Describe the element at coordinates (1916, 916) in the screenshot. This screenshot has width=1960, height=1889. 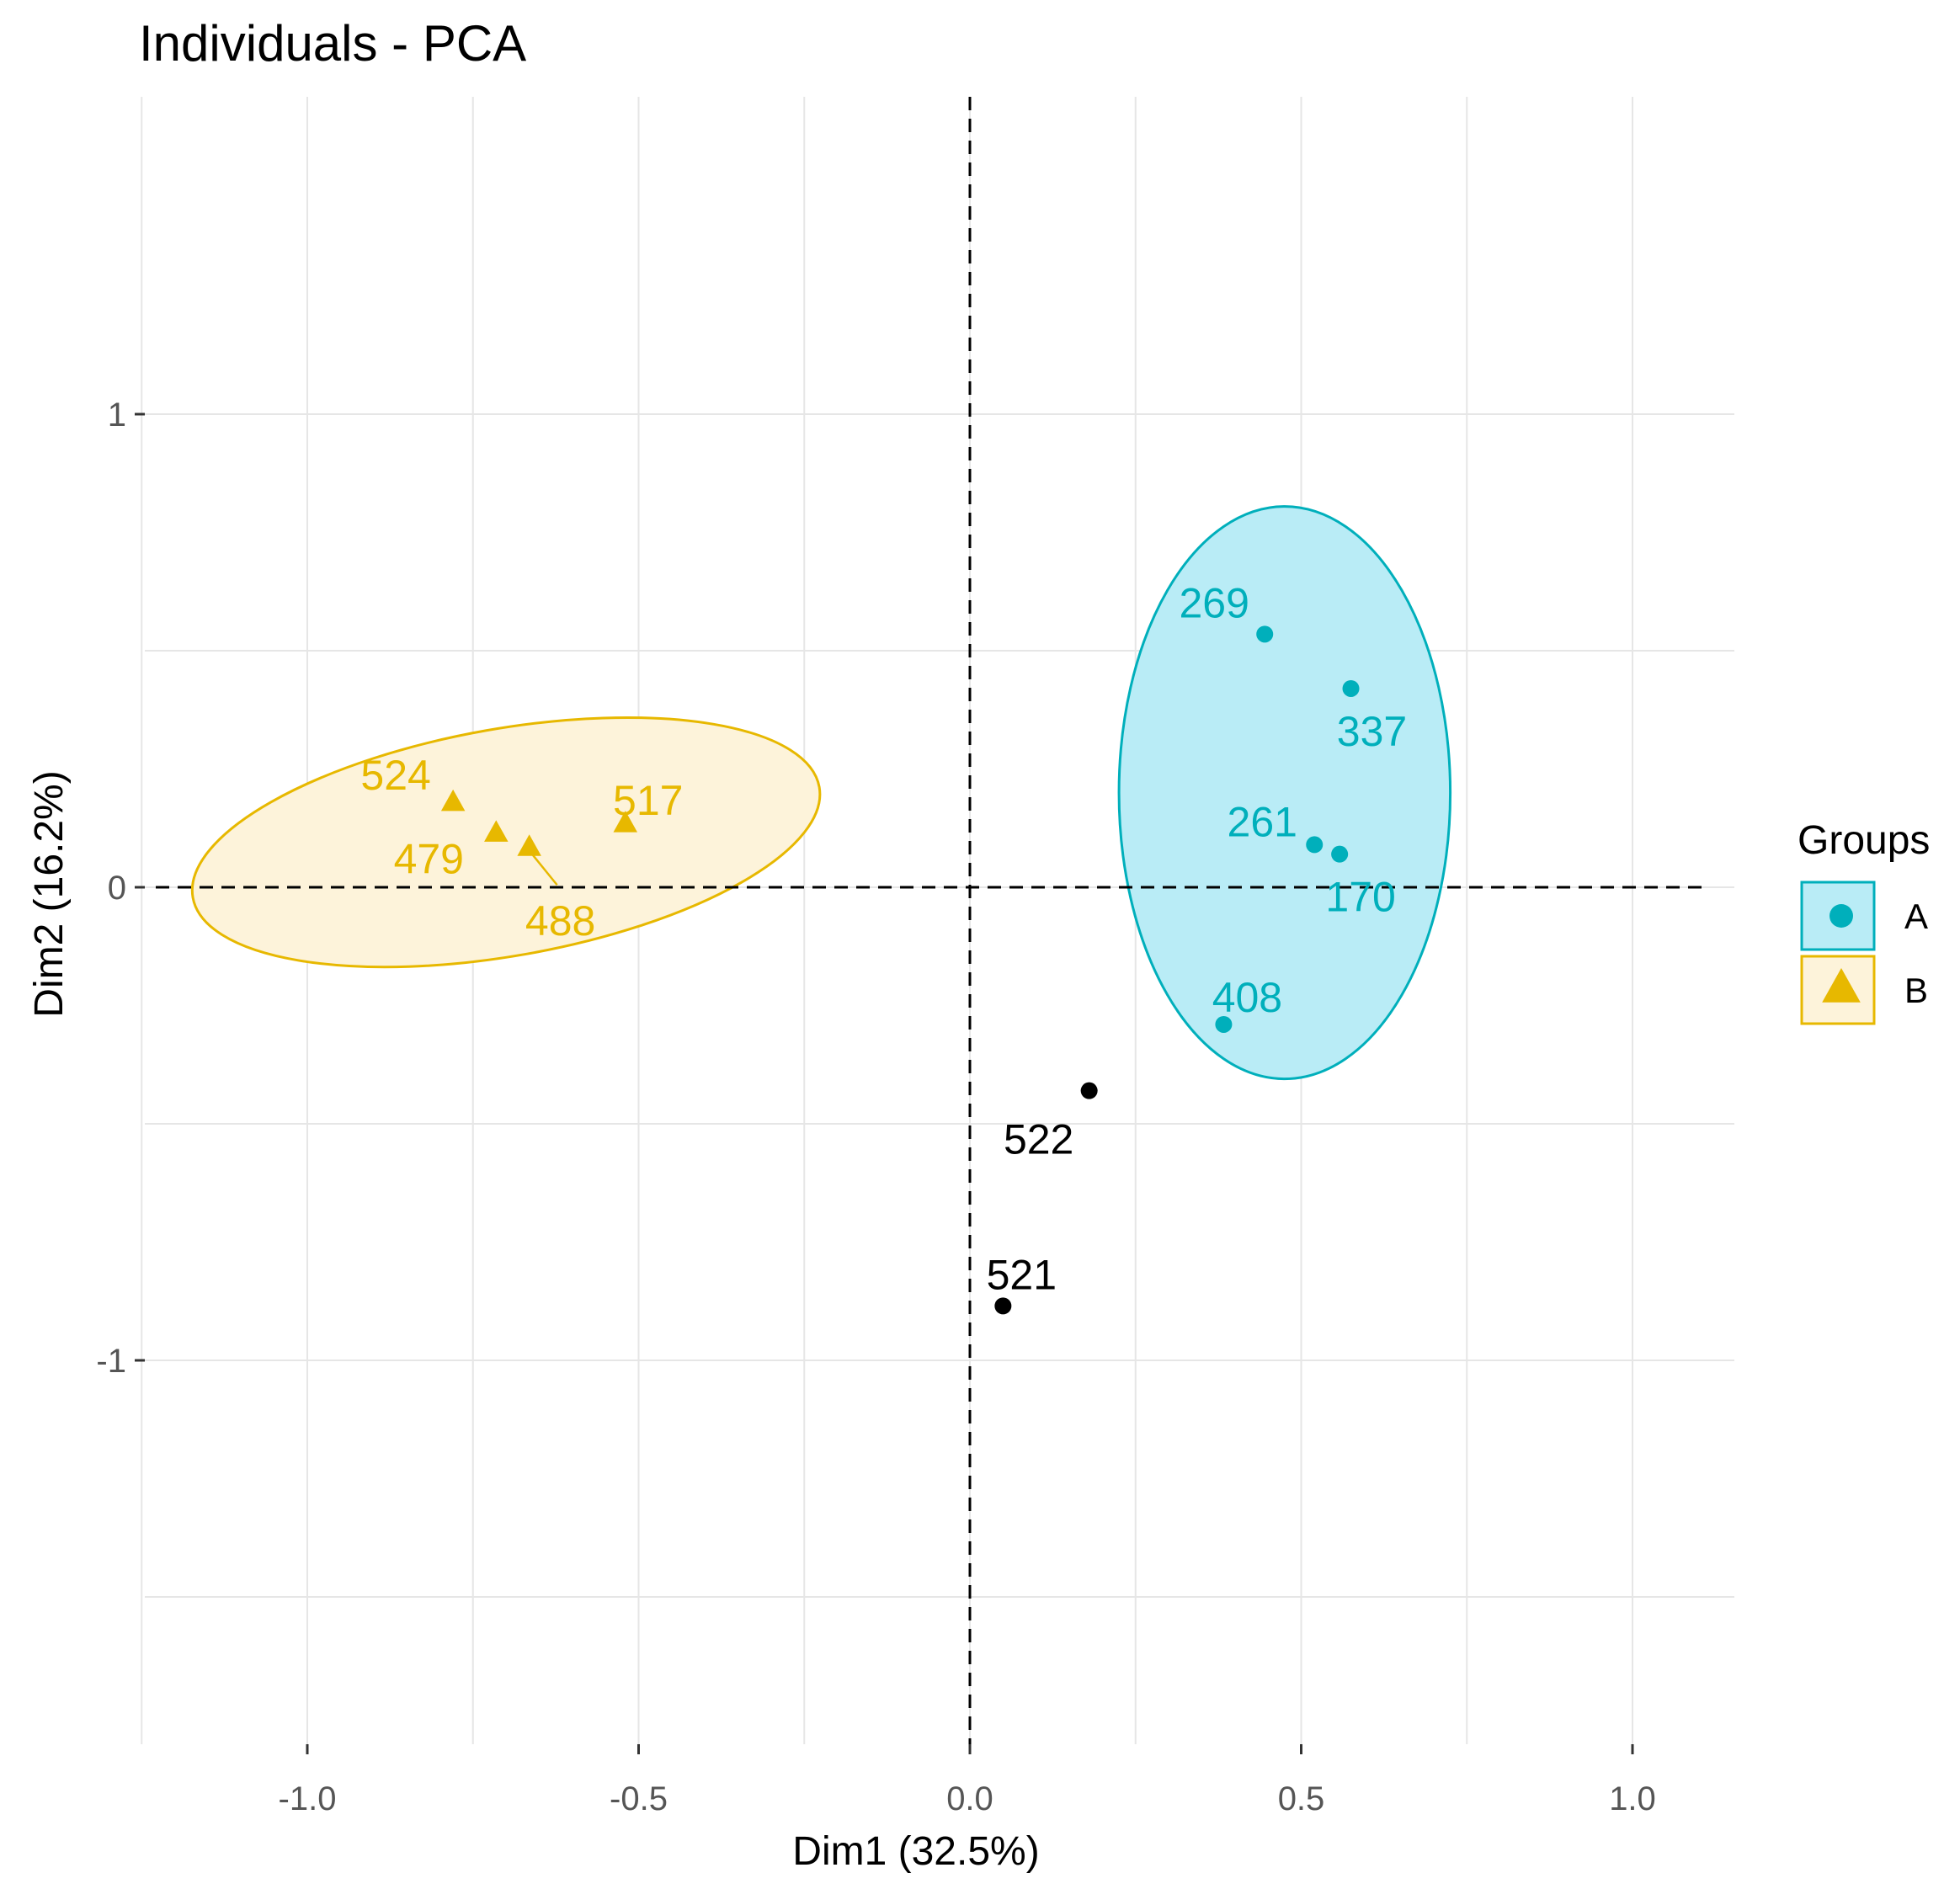
I see `legend-label-a: A` at that location.